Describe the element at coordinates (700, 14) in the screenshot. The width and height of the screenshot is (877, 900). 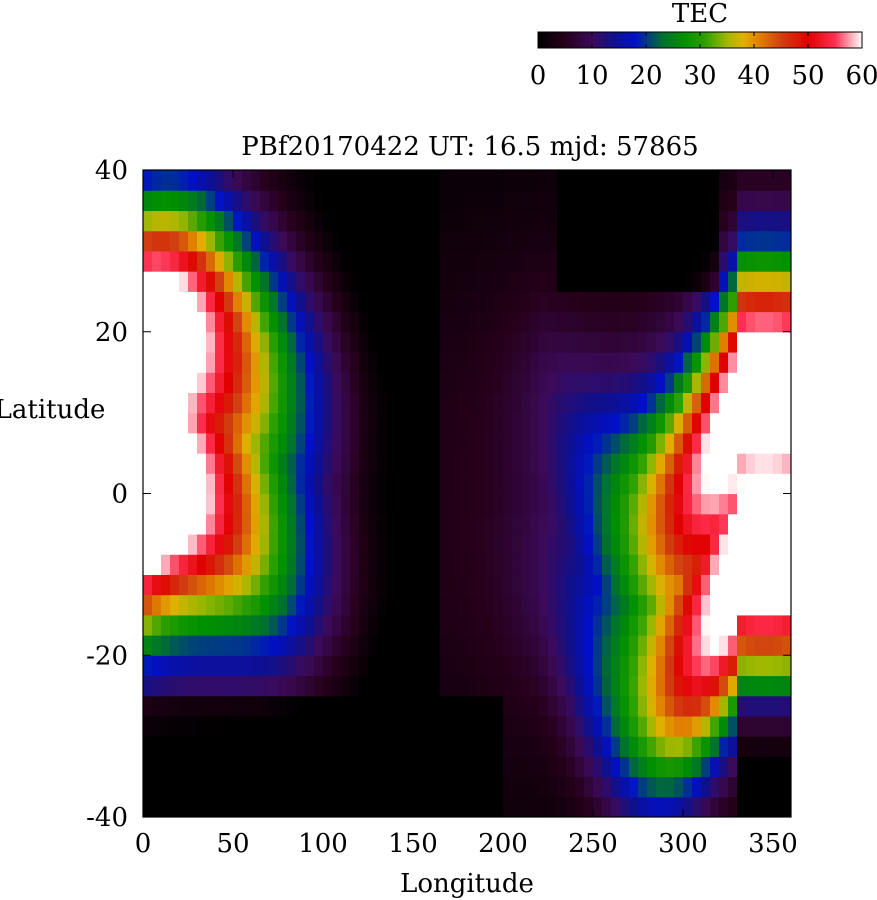
I see `colorbar-label: TEC` at that location.